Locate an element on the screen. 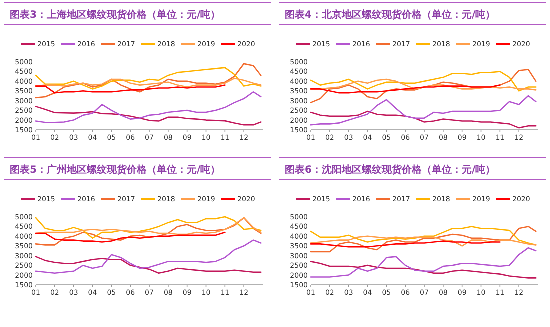 Image resolution: width=550 pixels, height=327 pixels. chart-title: 图表6：沈阳地区螺纹现货价格（单位：元/吨） is located at coordinates (390, 170).